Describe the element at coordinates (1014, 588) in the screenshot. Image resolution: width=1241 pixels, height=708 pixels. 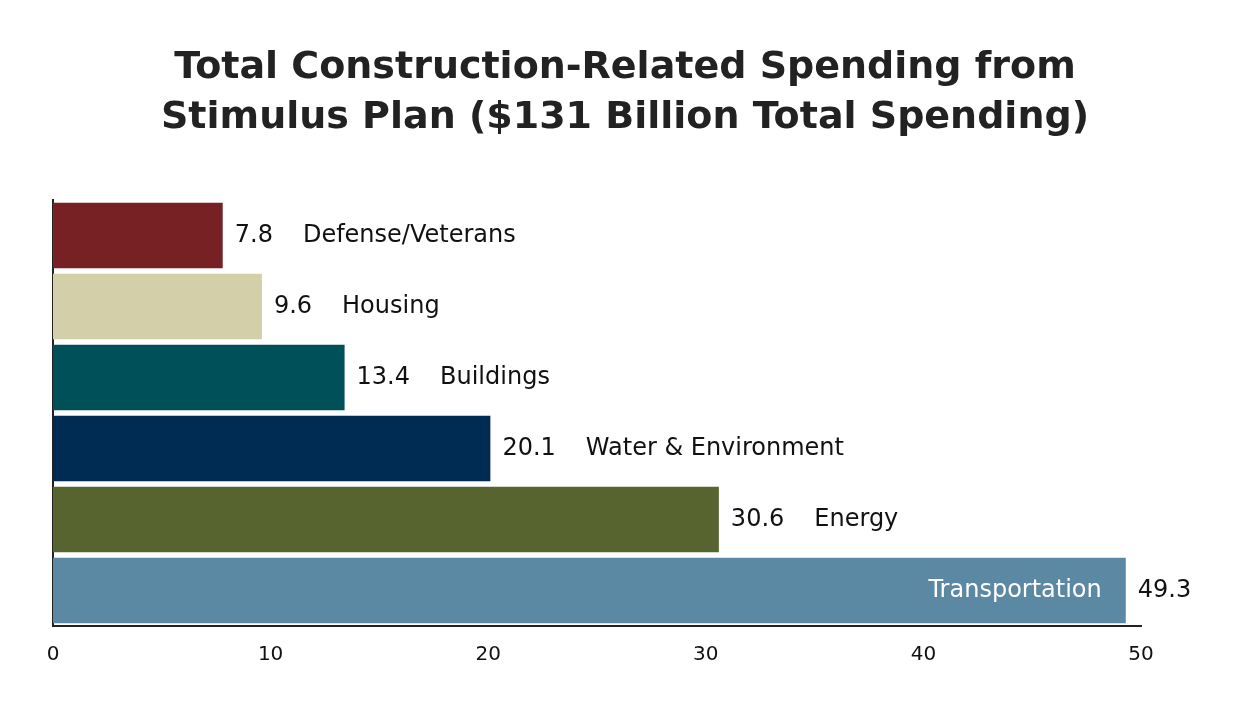
I see `y-tick-label: Transportation` at that location.